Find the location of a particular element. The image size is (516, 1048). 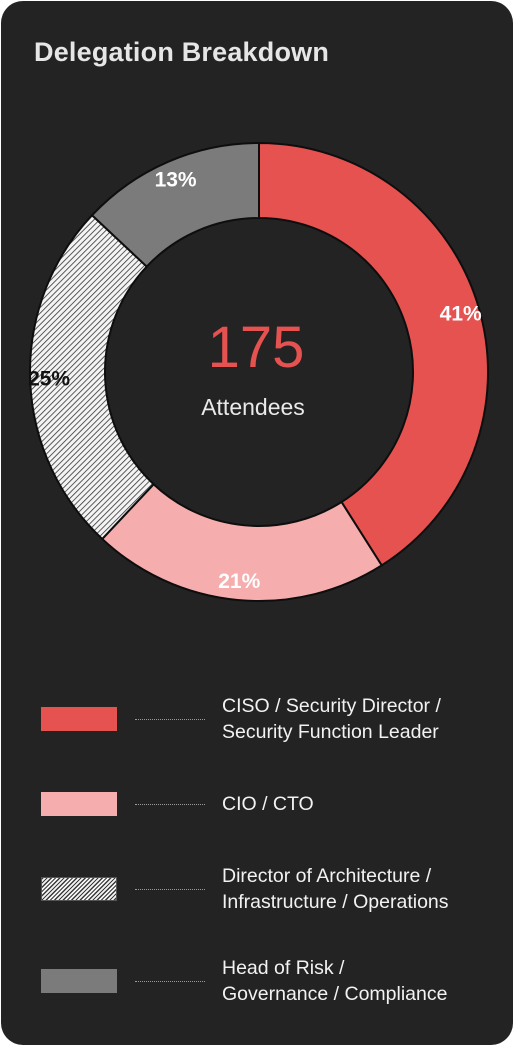

legend-label-line: Infrastructure / Operations is located at coordinates (335, 902).